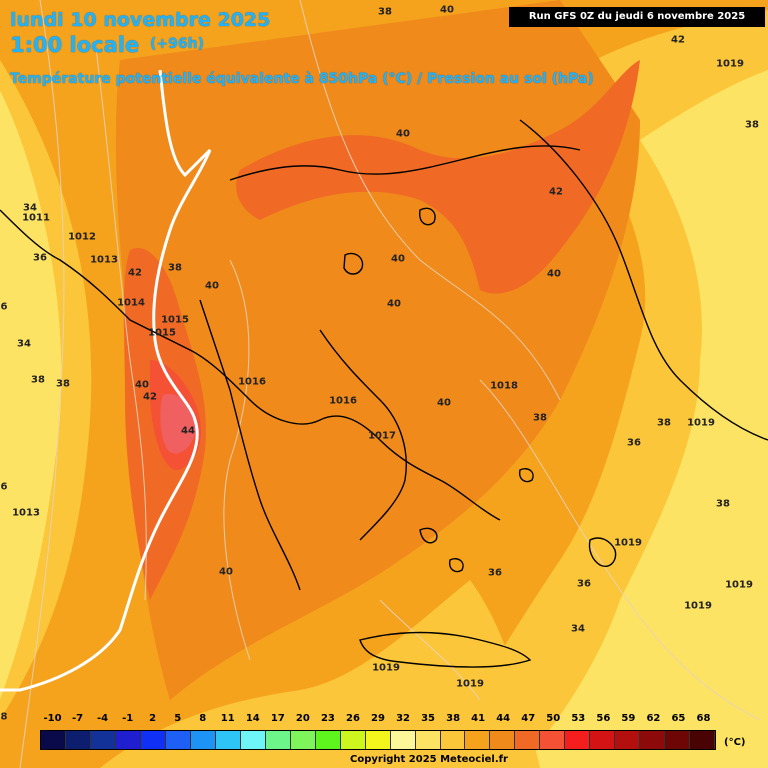 Image resolution: width=768 pixels, height=768 pixels. I want to click on coastline-turkey, so click(643, 280).